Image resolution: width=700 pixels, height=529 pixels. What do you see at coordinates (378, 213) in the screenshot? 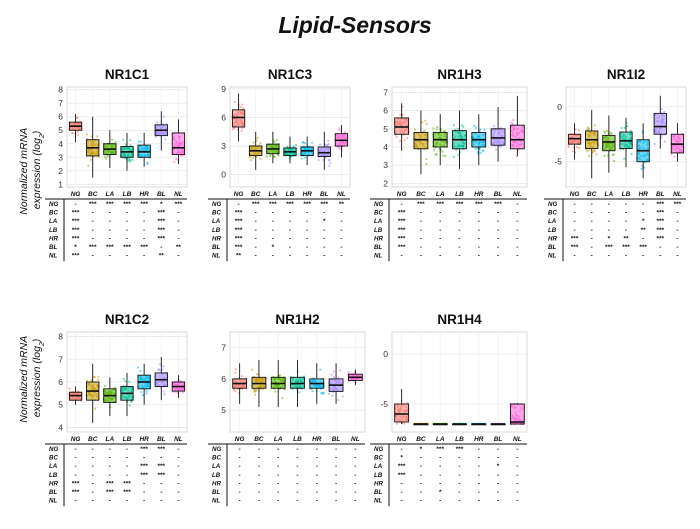
I see `table-row-label: BC` at bounding box center [378, 213].